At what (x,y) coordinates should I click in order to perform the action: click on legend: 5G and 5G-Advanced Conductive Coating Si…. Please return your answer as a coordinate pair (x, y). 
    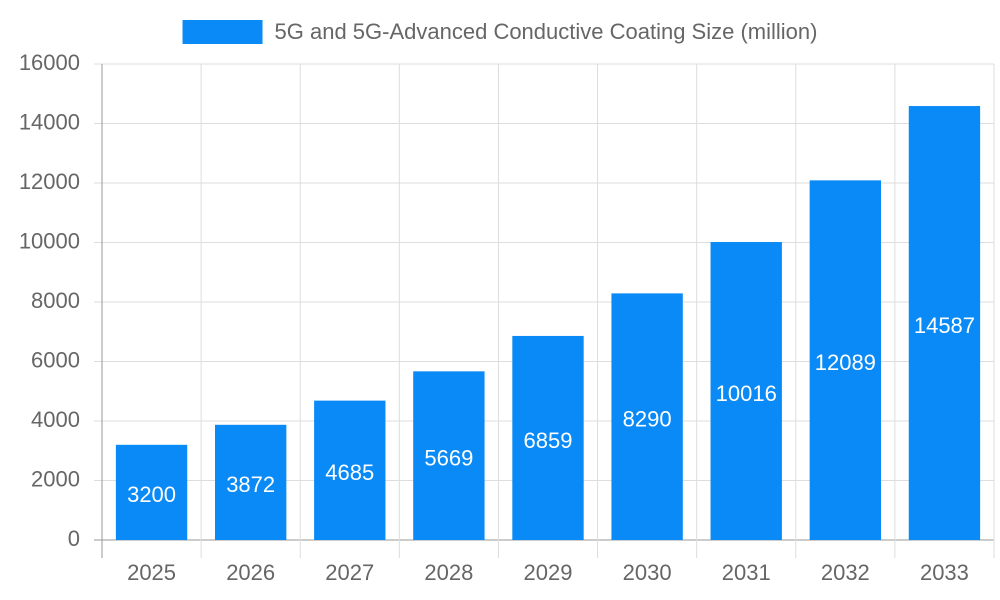
    Looking at the image, I should click on (500, 31).